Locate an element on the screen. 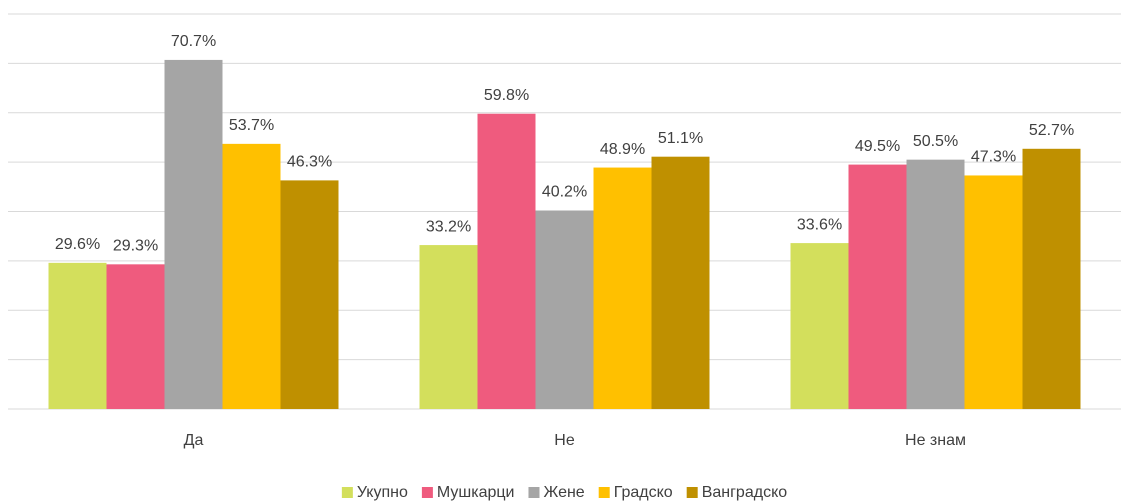  data-label: 46.3% is located at coordinates (309, 162).